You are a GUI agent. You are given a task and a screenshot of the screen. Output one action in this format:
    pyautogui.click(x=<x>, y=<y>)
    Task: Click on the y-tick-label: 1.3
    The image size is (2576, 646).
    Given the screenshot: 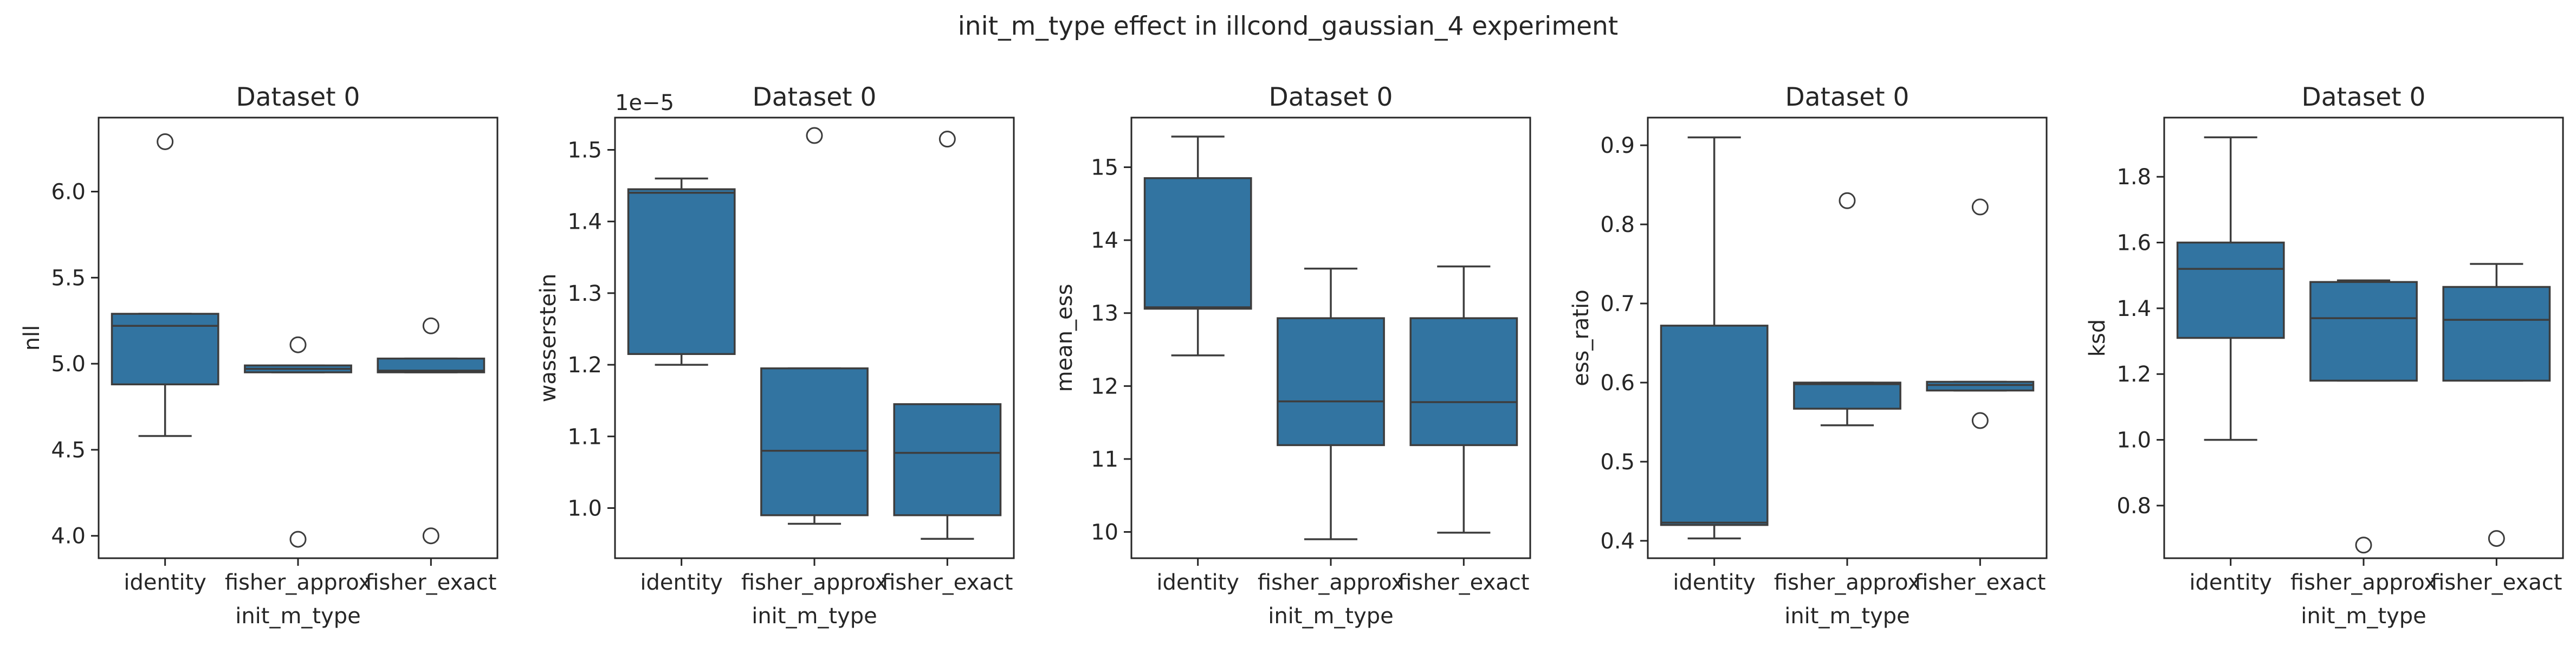 What is the action you would take?
    pyautogui.click(x=584, y=293)
    